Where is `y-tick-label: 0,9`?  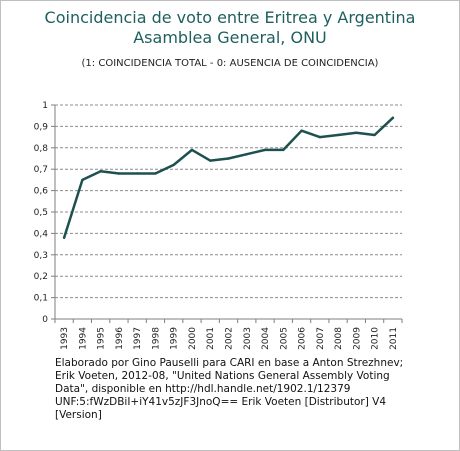
y-tick-label: 0,9 is located at coordinates (41, 127).